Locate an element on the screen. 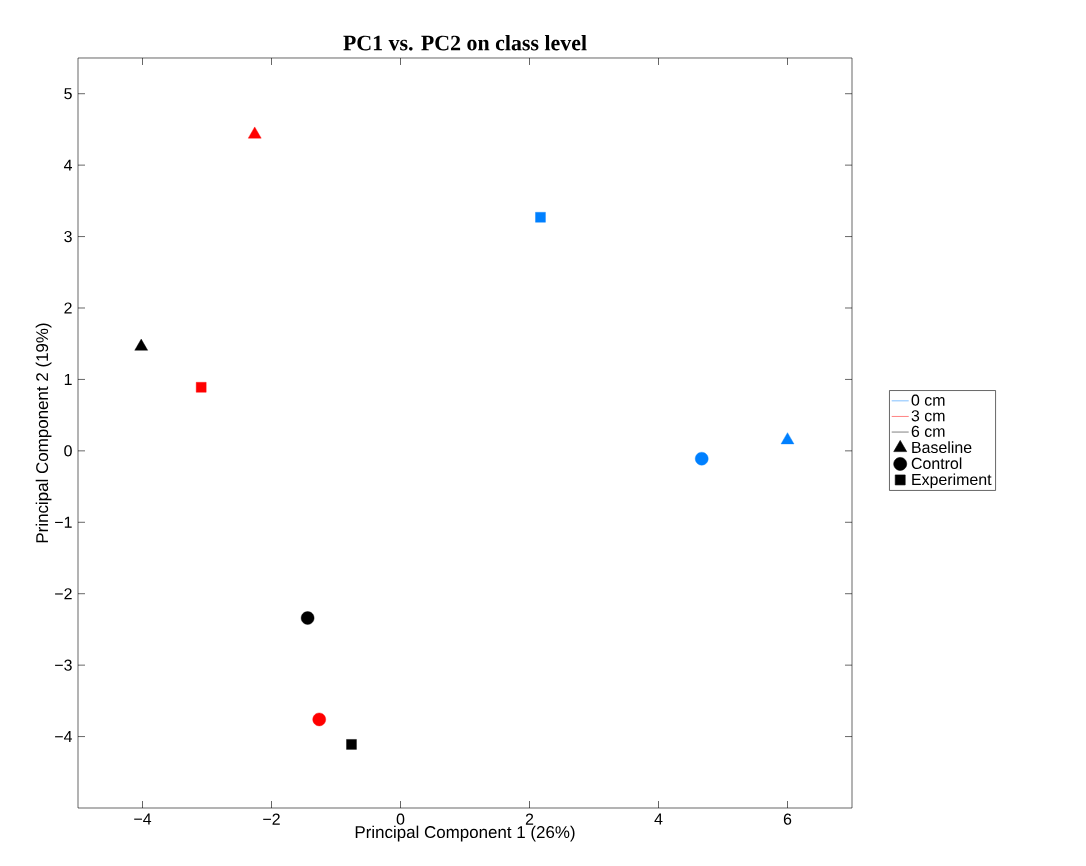 This screenshot has height=866, width=1086. y-tick-label: −4 is located at coordinates (64, 737).